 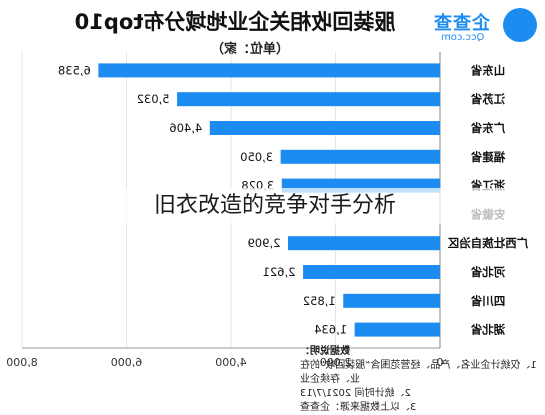 I want to click on x-tick-label: 6,000, so click(x=127, y=362).